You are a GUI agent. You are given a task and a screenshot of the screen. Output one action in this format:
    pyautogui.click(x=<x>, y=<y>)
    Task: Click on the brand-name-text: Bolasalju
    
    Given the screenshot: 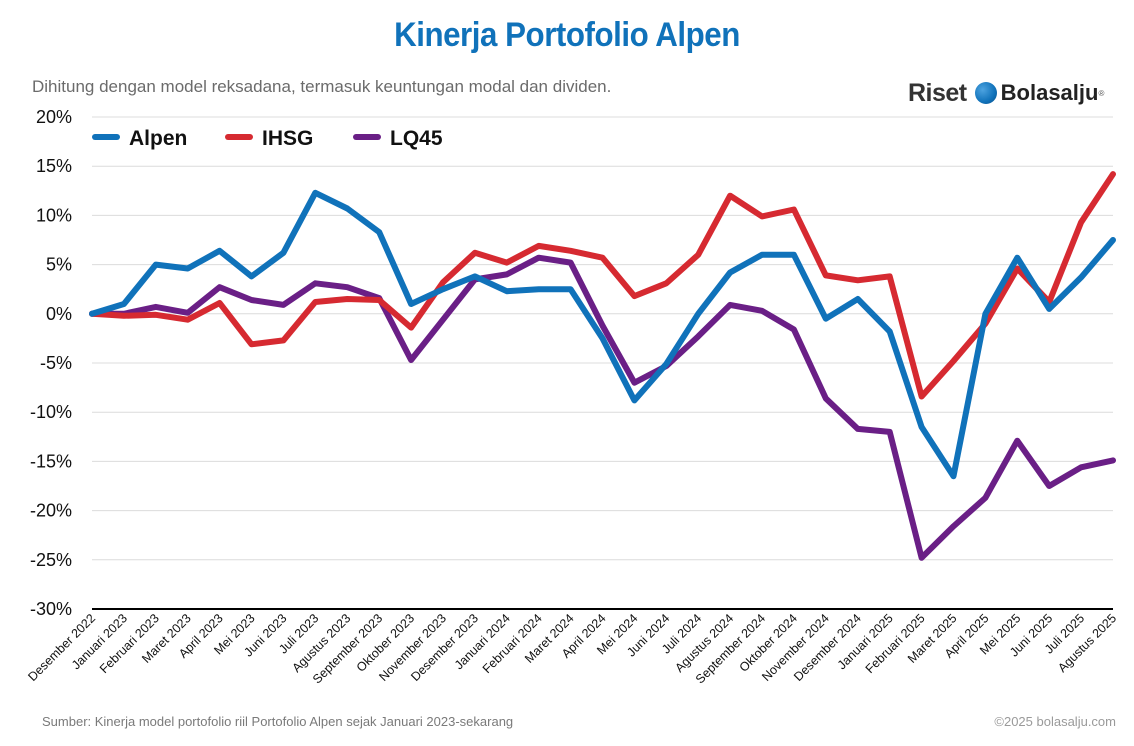 What is the action you would take?
    pyautogui.click(x=1049, y=92)
    